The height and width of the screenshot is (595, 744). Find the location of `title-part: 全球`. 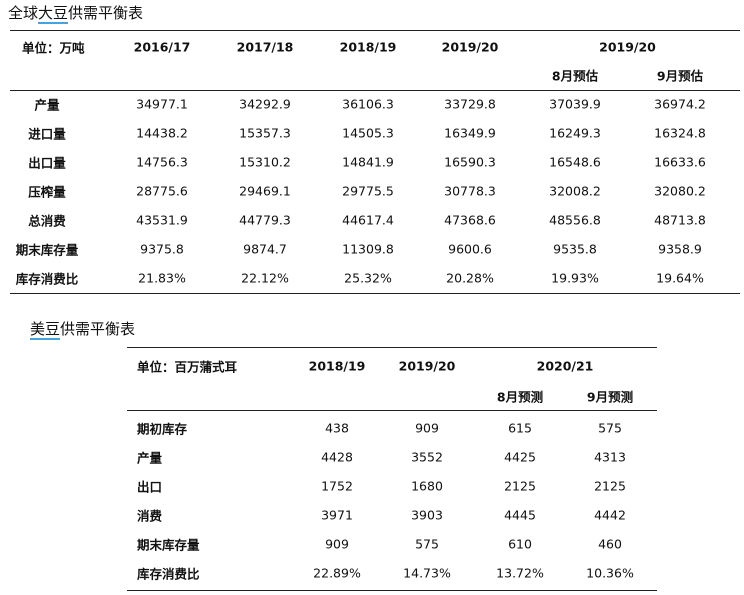

title-part: 全球 is located at coordinates (23, 13).